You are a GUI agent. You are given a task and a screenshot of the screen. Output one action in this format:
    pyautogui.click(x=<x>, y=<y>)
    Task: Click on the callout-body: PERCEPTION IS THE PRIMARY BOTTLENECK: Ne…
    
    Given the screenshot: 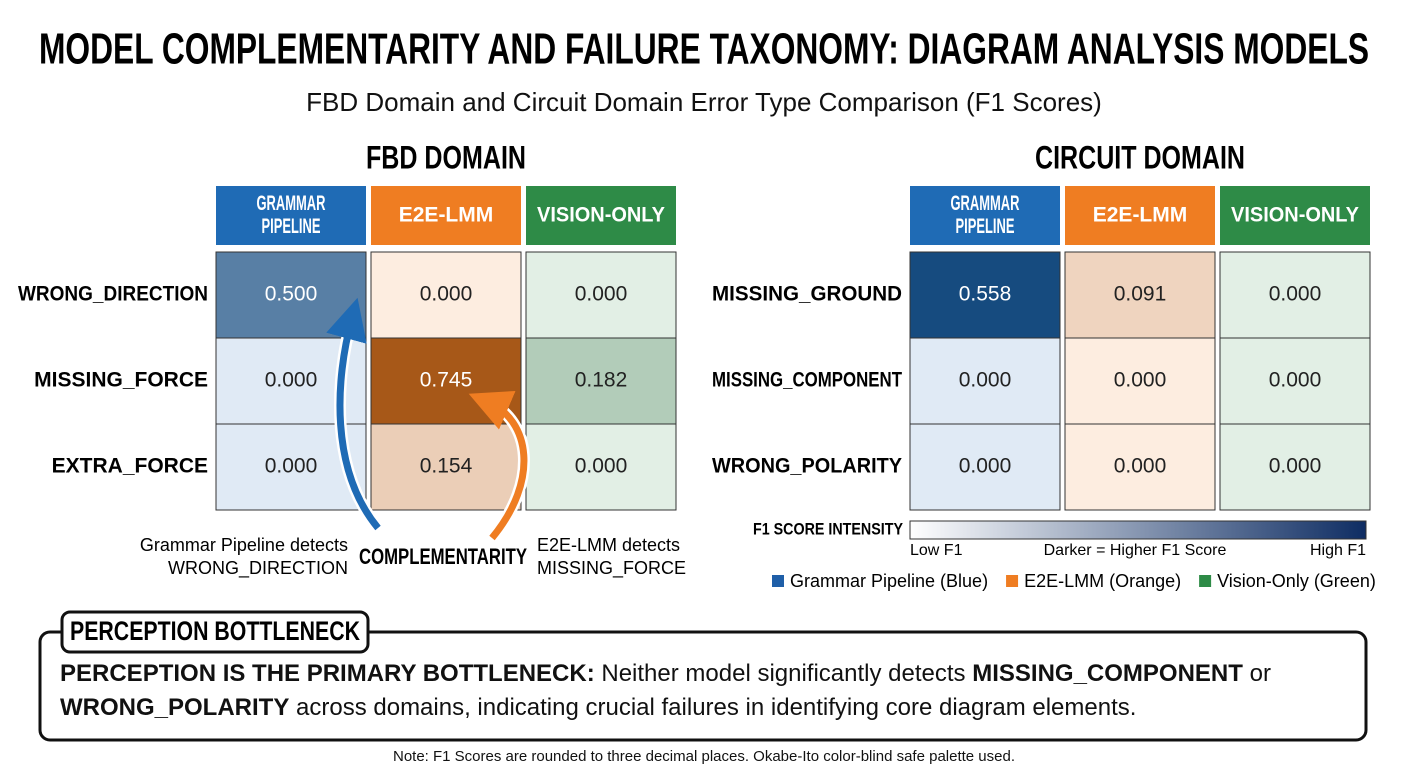 What is the action you would take?
    pyautogui.click(x=707, y=691)
    